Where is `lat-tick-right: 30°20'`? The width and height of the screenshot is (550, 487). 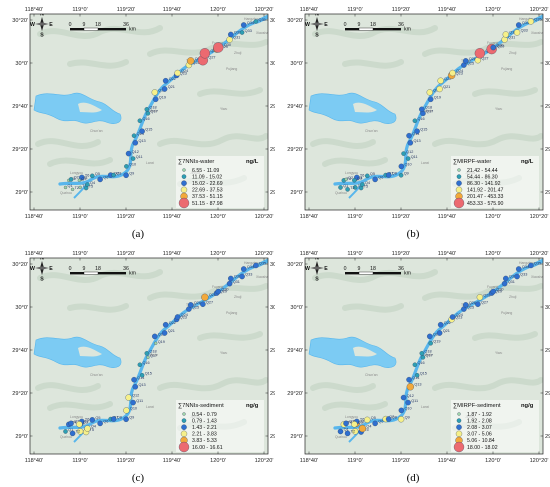 lat-tick-right: 30°20' is located at coordinates (272, 265).